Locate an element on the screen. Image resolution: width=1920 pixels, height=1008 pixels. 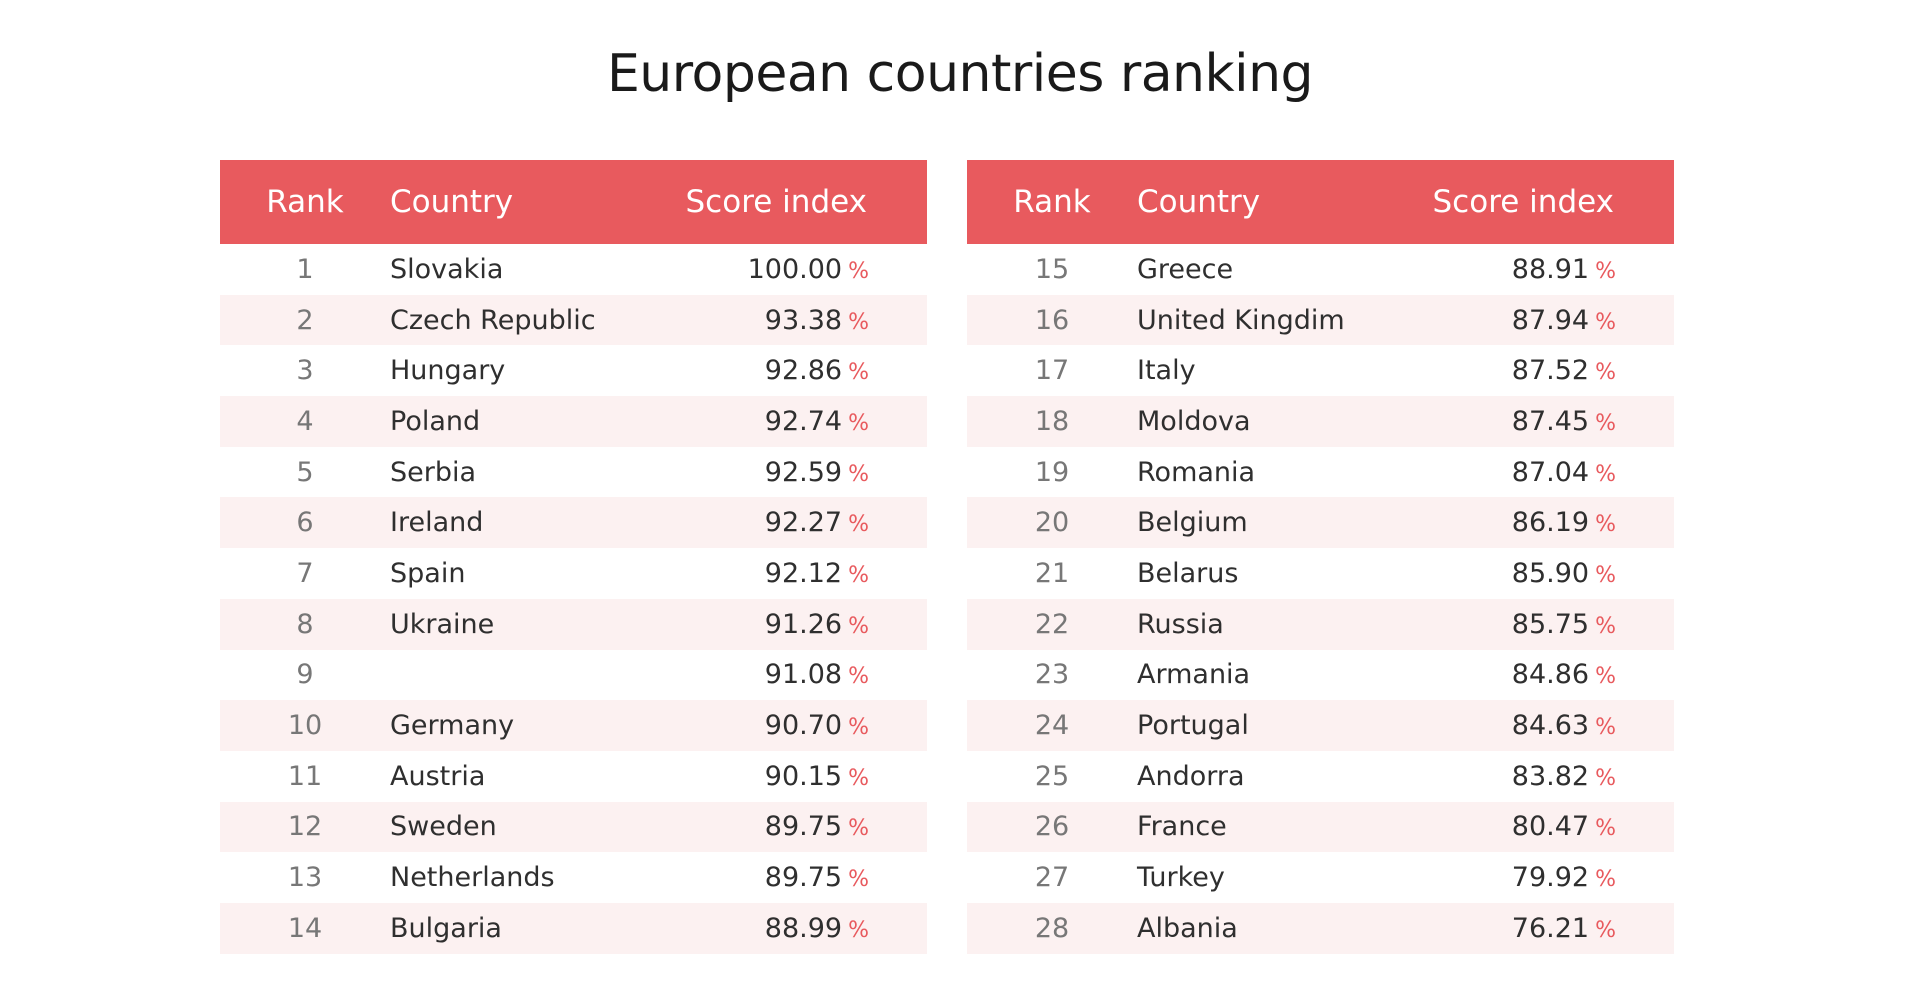
rank-cell: 2 is located at coordinates (305, 320).